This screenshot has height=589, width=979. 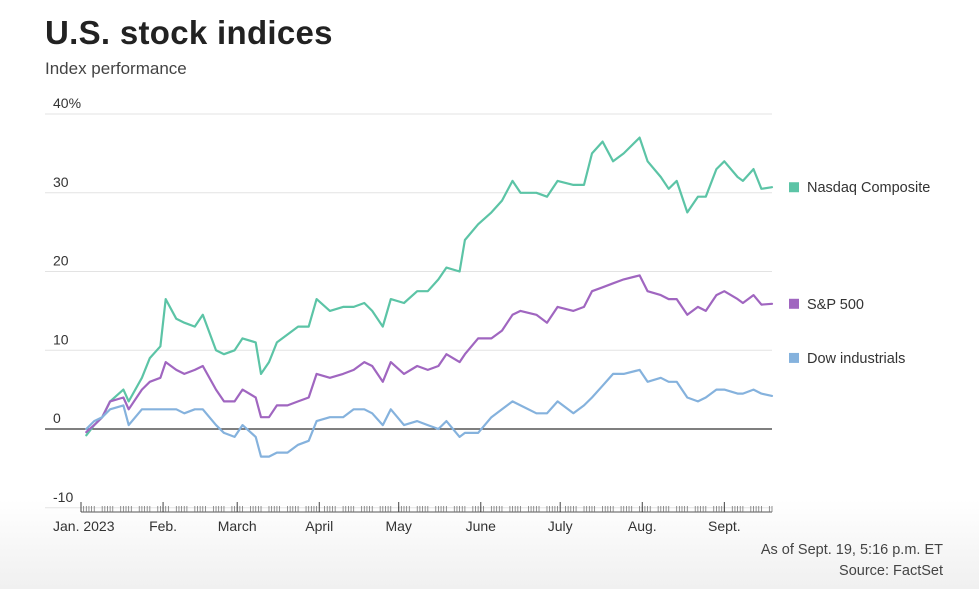 I want to click on y-tick-label: 30, so click(x=61, y=182).